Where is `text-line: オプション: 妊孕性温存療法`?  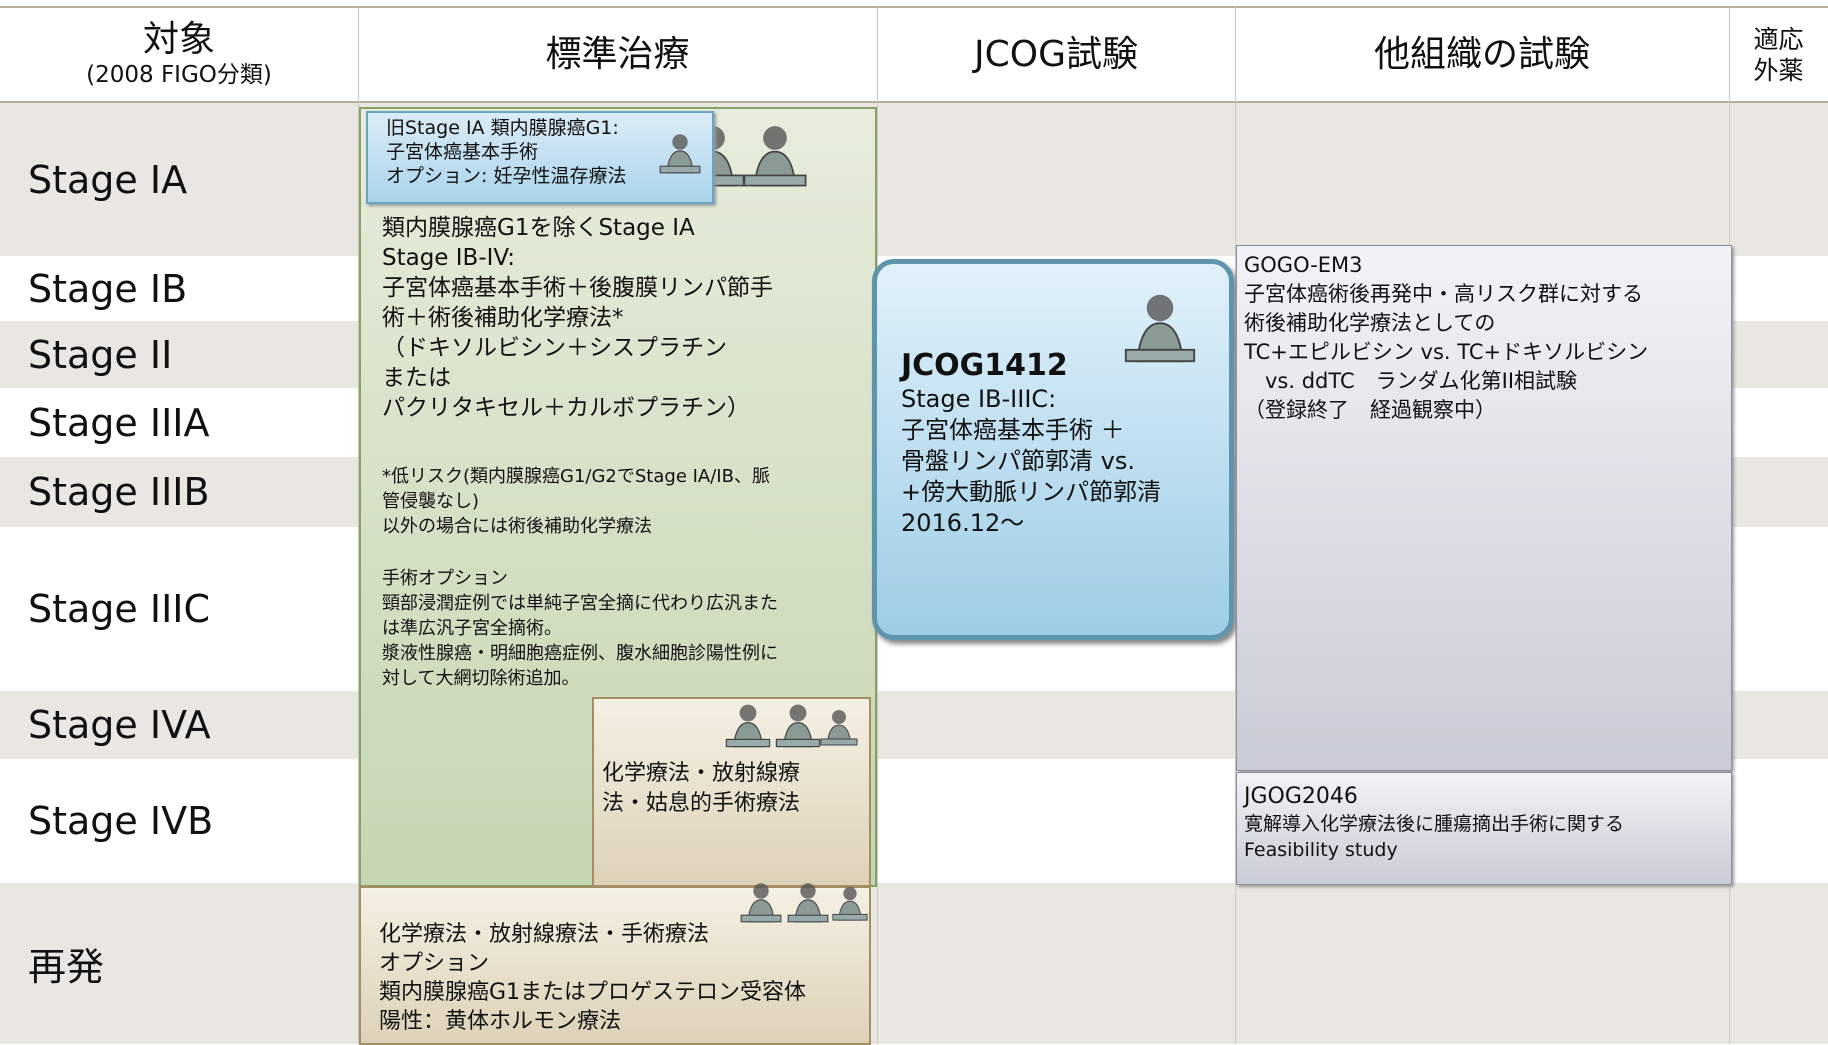
text-line: オプション: 妊孕性温存療法 is located at coordinates (506, 176).